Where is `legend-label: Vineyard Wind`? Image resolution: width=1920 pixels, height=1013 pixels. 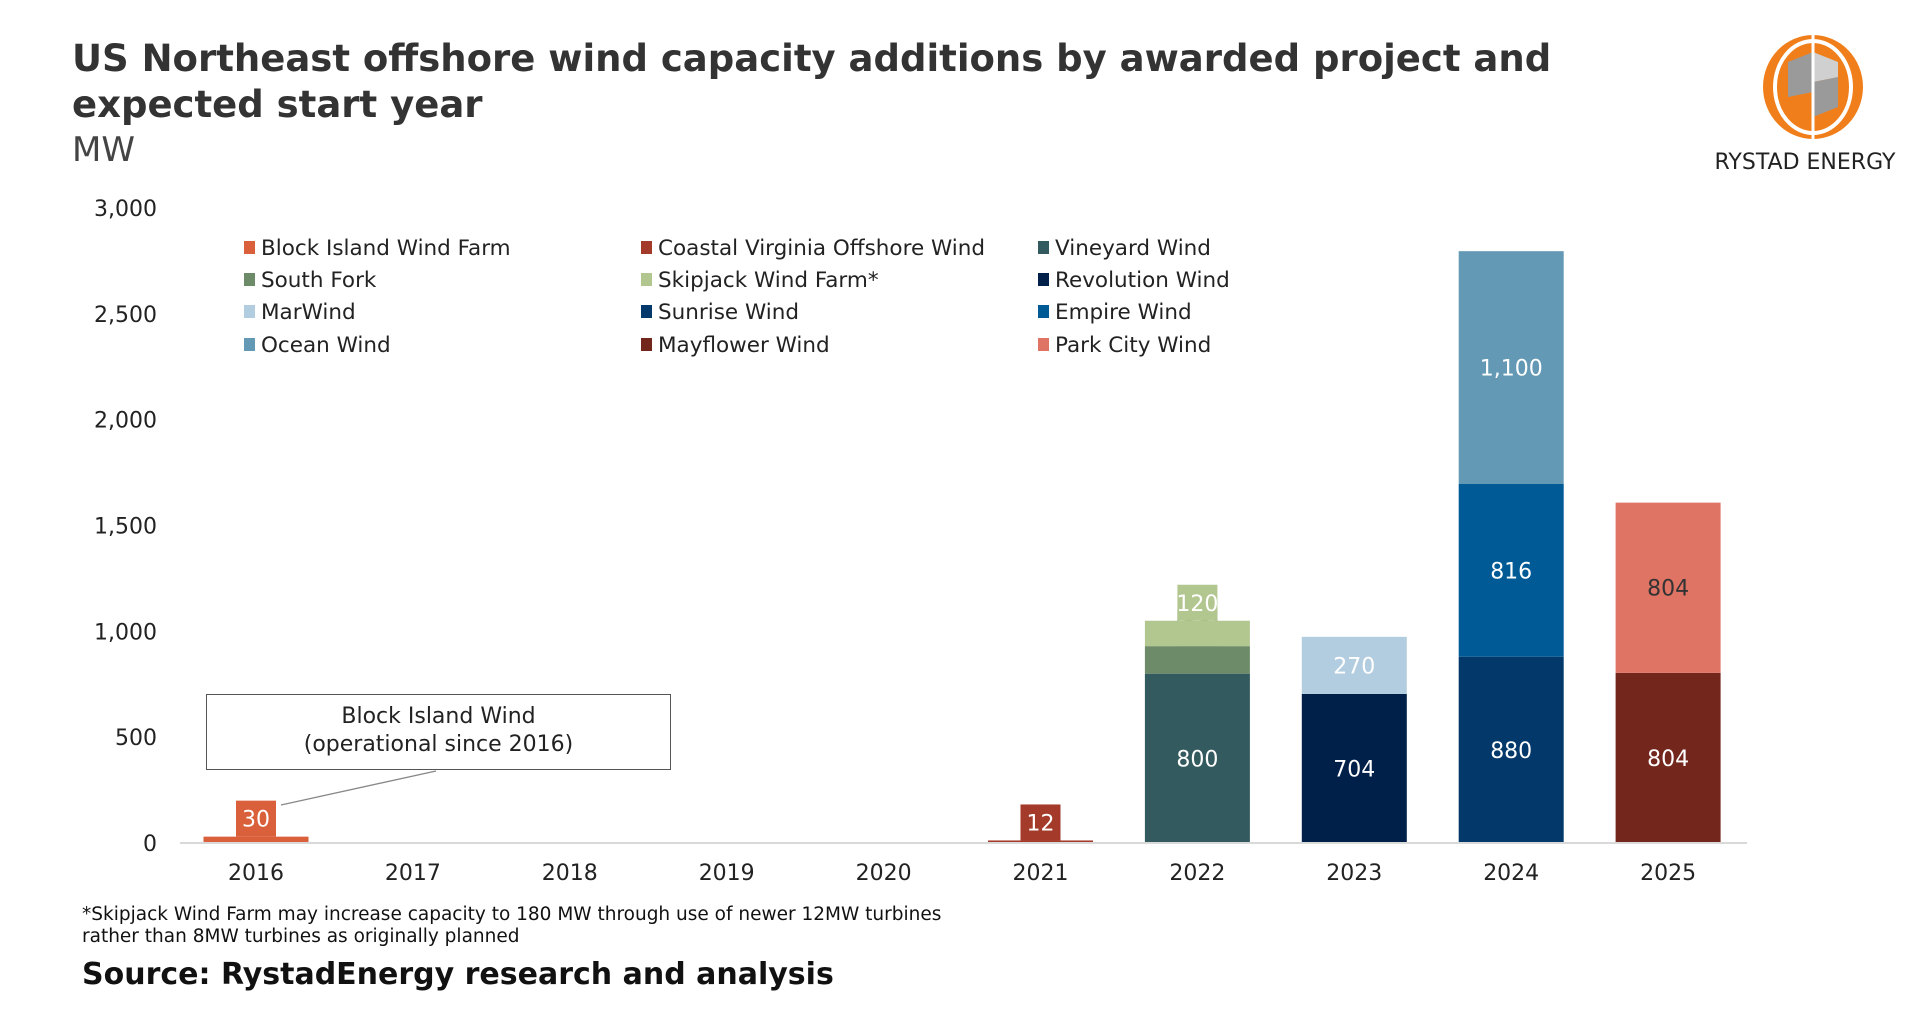 legend-label: Vineyard Wind is located at coordinates (1133, 248).